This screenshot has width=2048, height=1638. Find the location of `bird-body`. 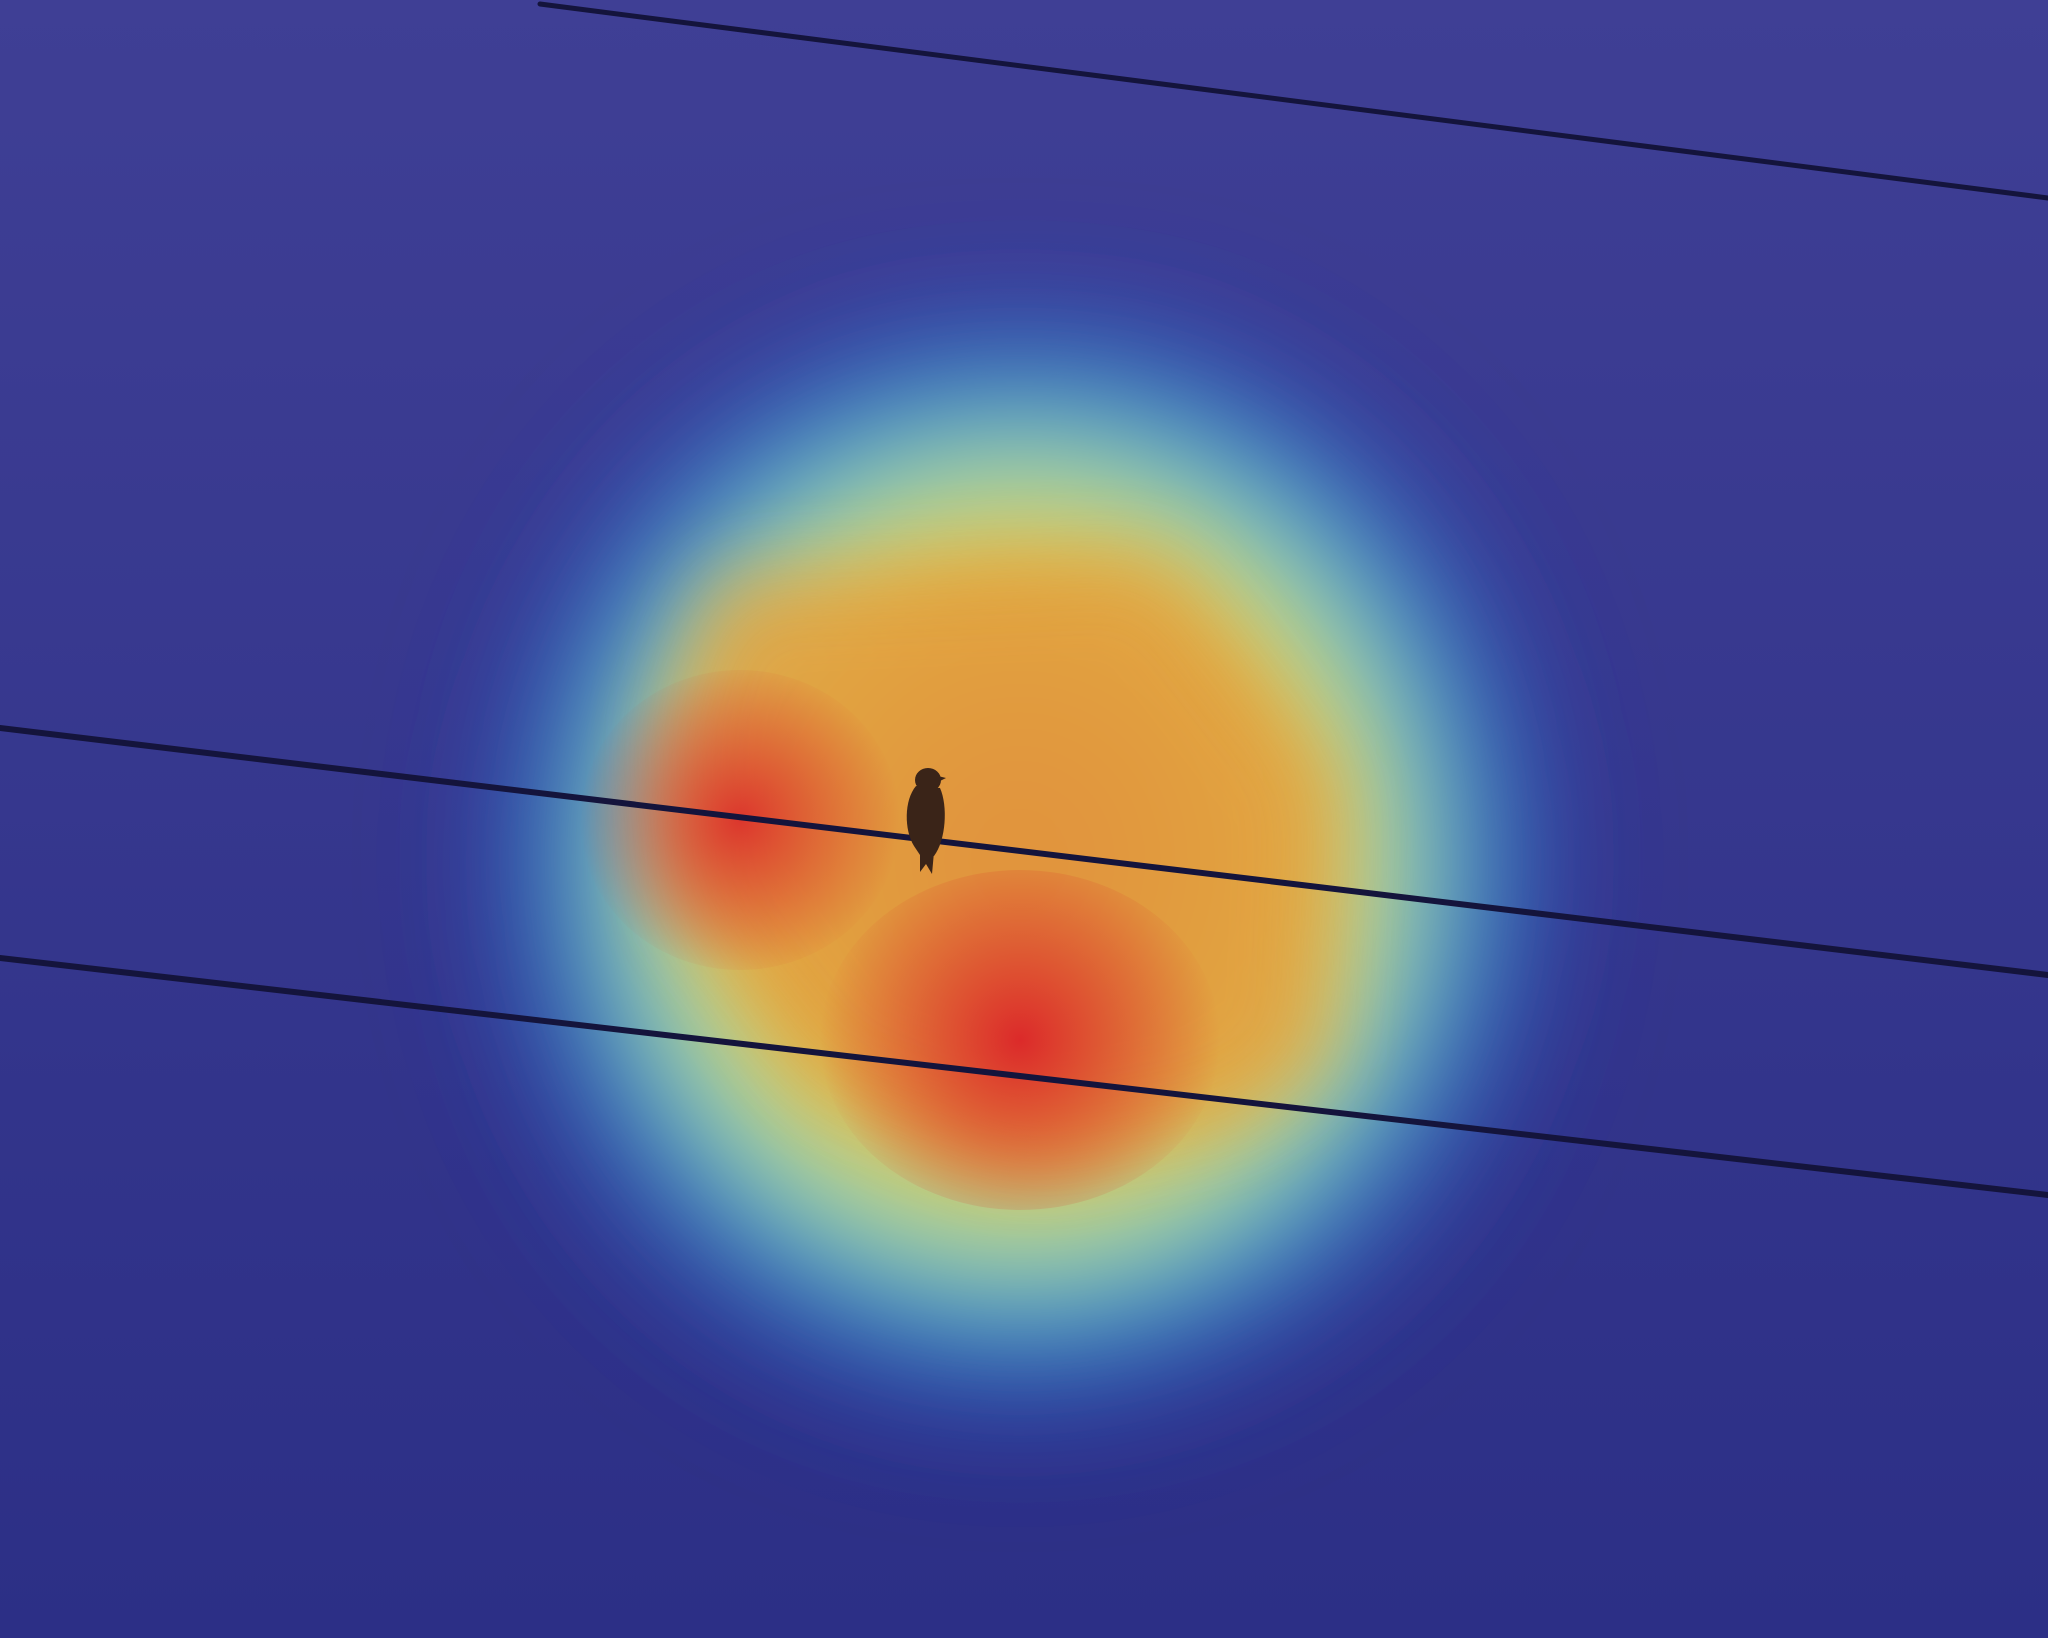

bird-body is located at coordinates (925, 822).